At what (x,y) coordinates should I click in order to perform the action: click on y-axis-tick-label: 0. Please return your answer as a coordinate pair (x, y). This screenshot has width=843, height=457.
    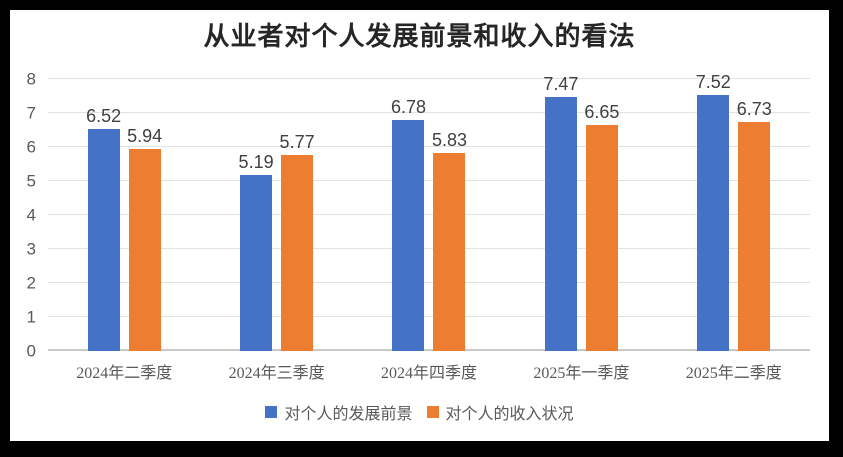
    Looking at the image, I should click on (31, 351).